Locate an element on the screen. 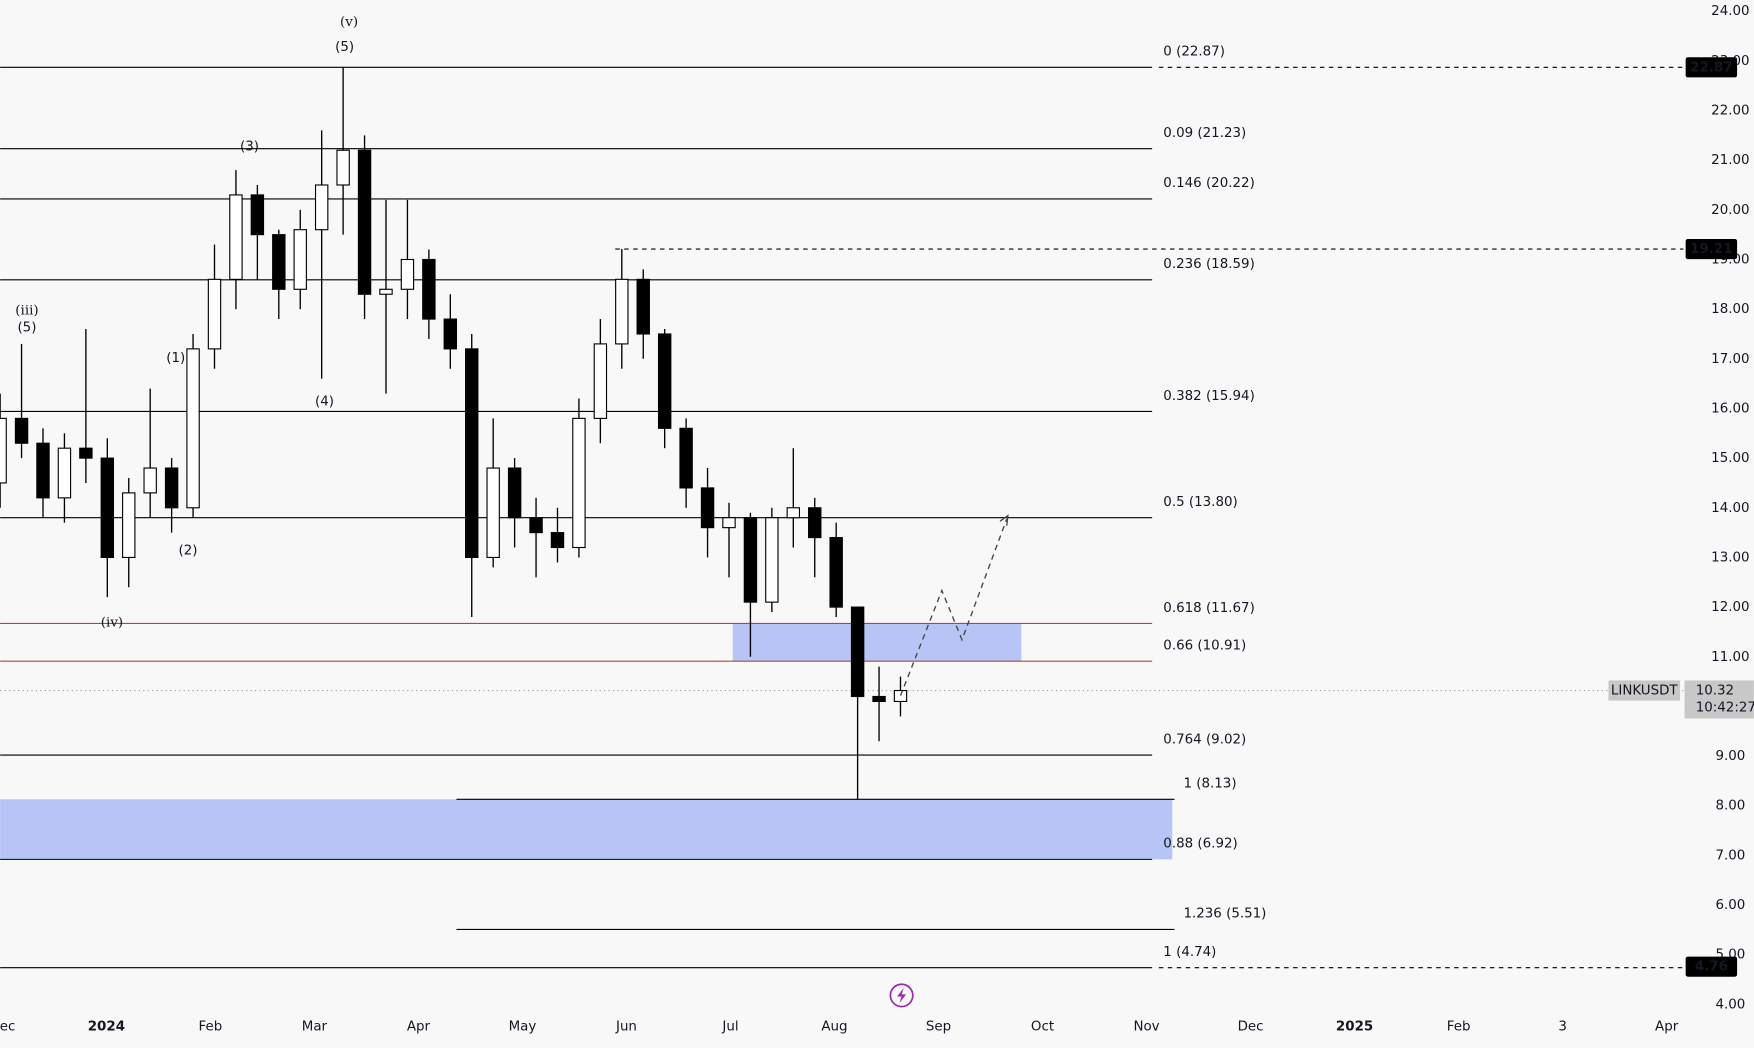 The width and height of the screenshot is (1754, 1048). y-tick-label: 14.00 is located at coordinates (1730, 508).